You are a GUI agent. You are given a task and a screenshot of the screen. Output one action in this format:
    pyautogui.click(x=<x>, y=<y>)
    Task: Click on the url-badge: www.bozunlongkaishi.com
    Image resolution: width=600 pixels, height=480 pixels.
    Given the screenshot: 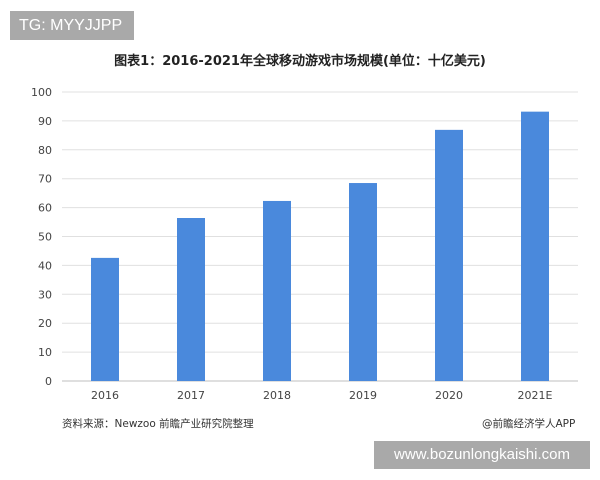 What is the action you would take?
    pyautogui.click(x=482, y=455)
    